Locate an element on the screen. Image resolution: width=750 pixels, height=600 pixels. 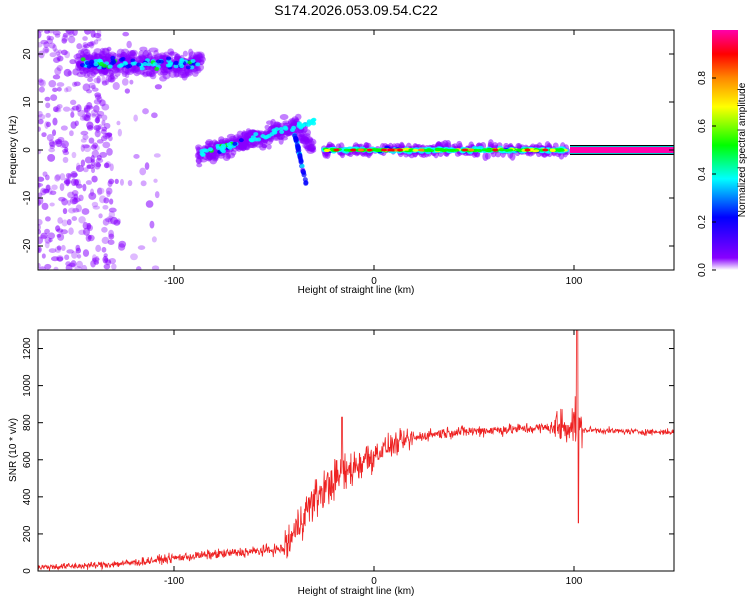
snr-y-tick-label: 1000 is located at coordinates (27, 385).